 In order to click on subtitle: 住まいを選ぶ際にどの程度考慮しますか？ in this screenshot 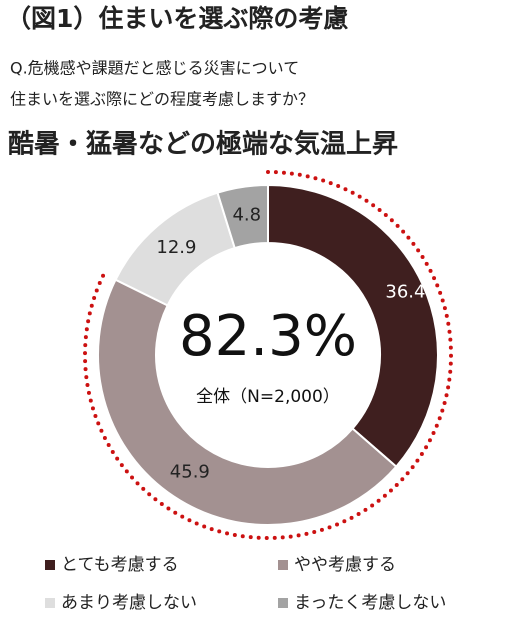, I will do `click(162, 99)`.